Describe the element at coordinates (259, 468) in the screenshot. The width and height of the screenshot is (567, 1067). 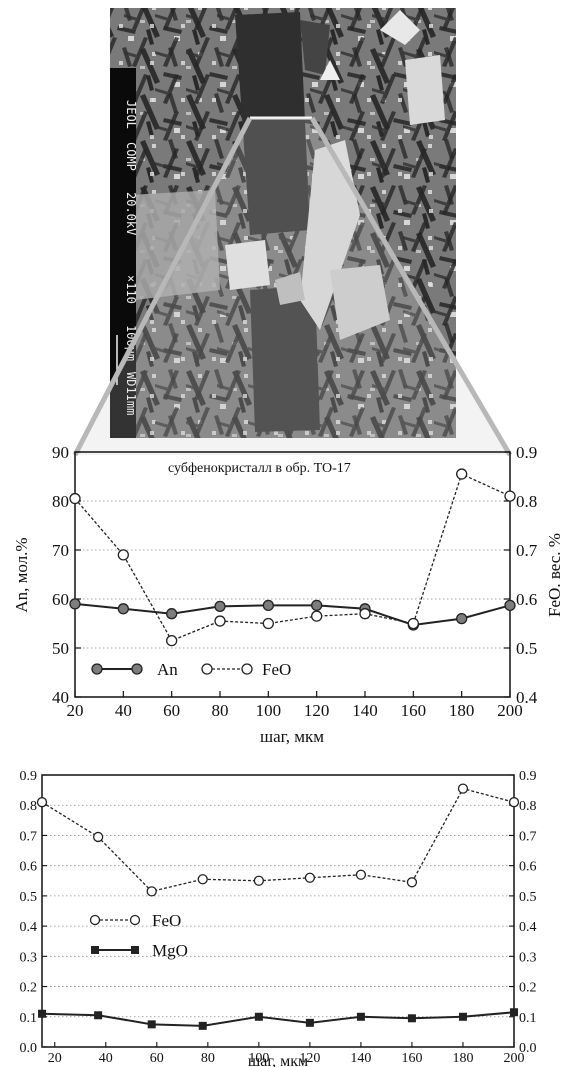
I see `chart1-annotation: субфенокристалл в обр. ТО-17` at that location.